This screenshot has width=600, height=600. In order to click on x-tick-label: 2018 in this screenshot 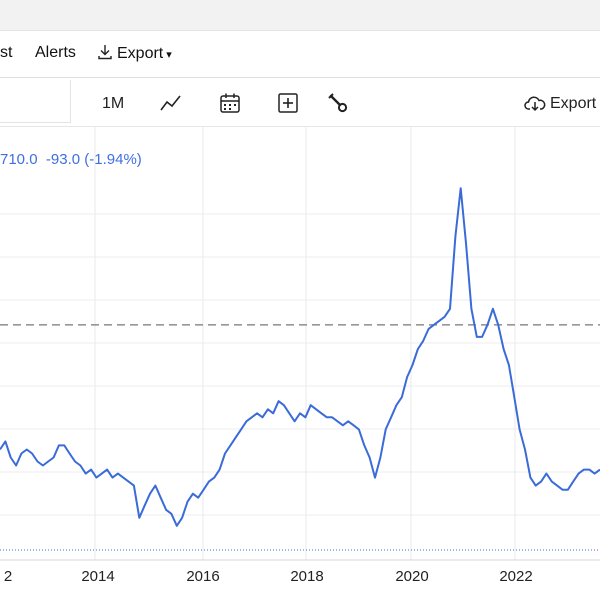, I will do `click(306, 576)`.